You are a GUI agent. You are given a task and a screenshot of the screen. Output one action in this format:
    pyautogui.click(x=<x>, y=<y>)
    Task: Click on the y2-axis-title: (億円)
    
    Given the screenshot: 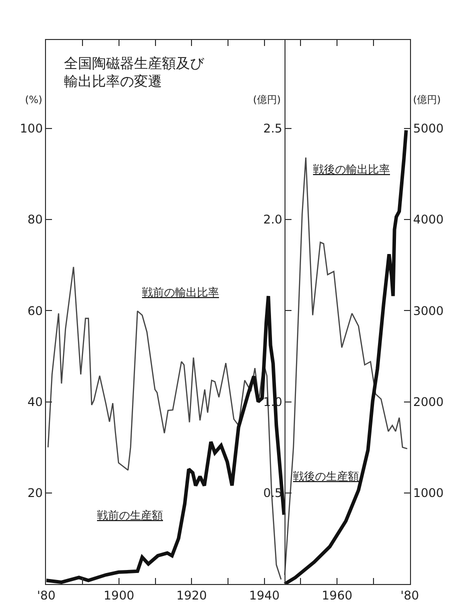 What is the action you would take?
    pyautogui.click(x=267, y=100)
    